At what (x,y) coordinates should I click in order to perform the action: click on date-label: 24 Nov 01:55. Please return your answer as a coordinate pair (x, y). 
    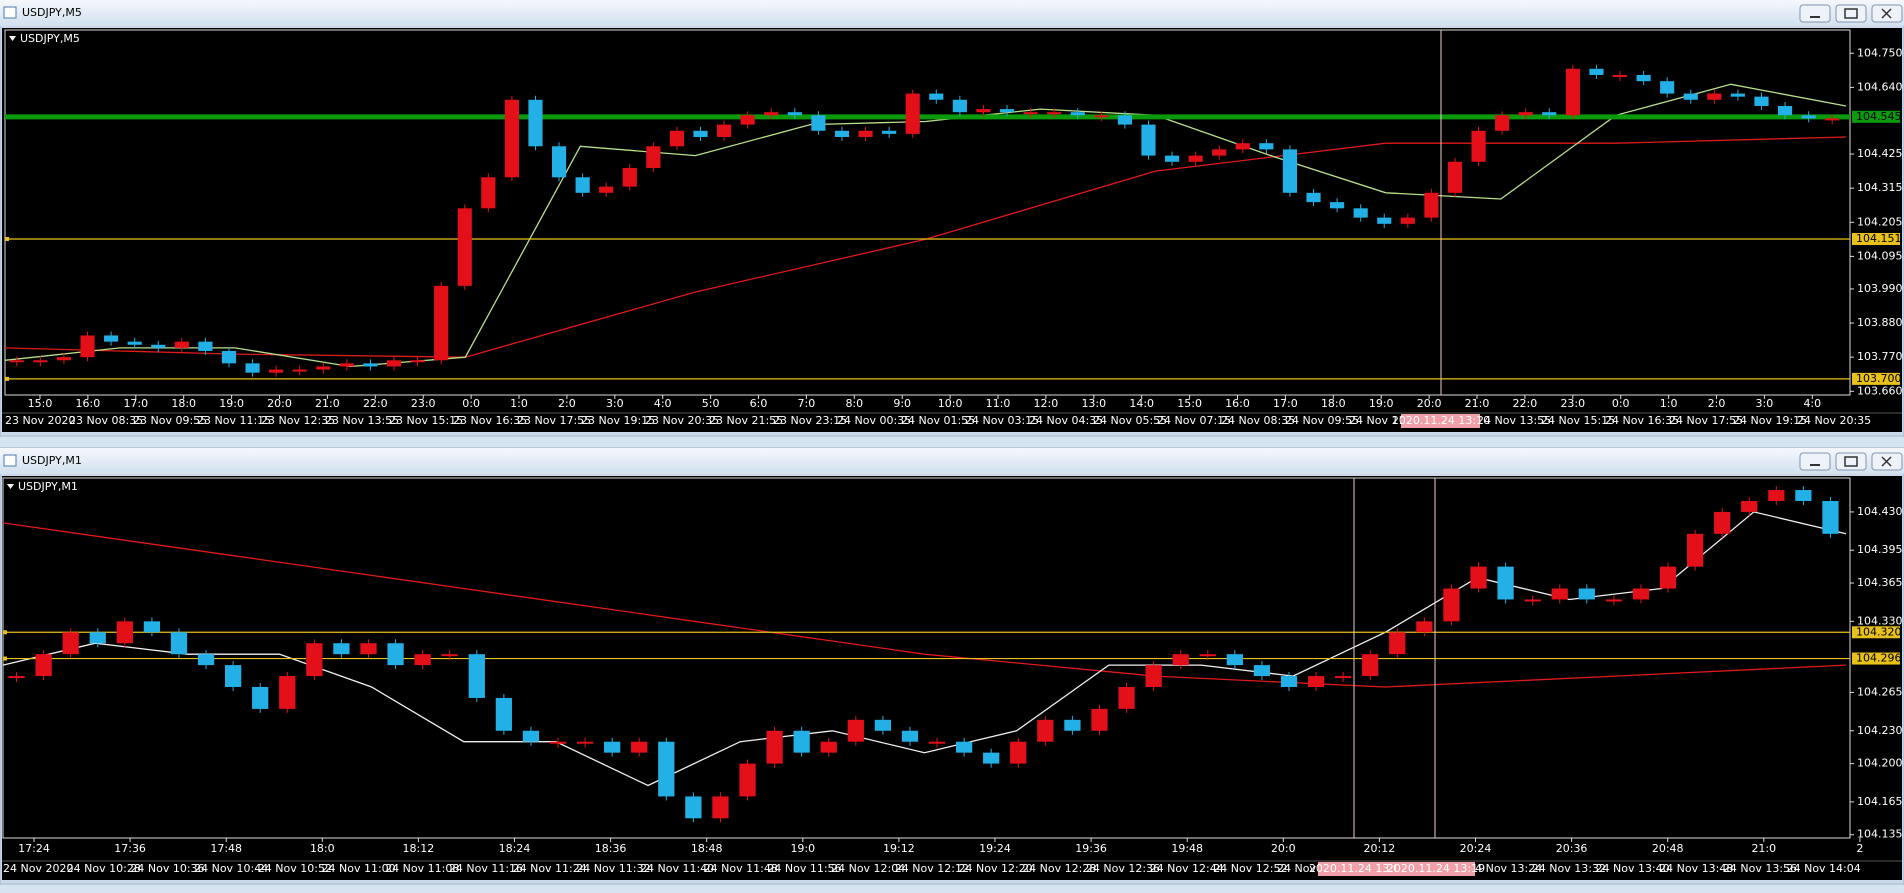
    Looking at the image, I should click on (938, 420).